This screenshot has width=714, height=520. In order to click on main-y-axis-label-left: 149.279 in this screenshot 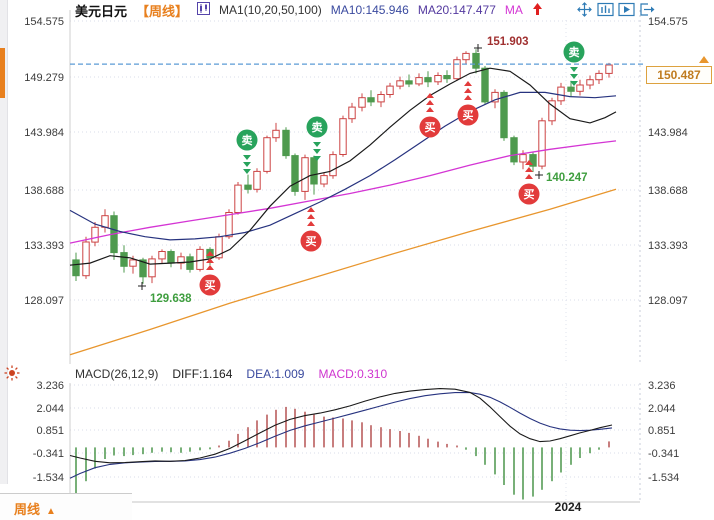, I will do `click(44, 78)`.